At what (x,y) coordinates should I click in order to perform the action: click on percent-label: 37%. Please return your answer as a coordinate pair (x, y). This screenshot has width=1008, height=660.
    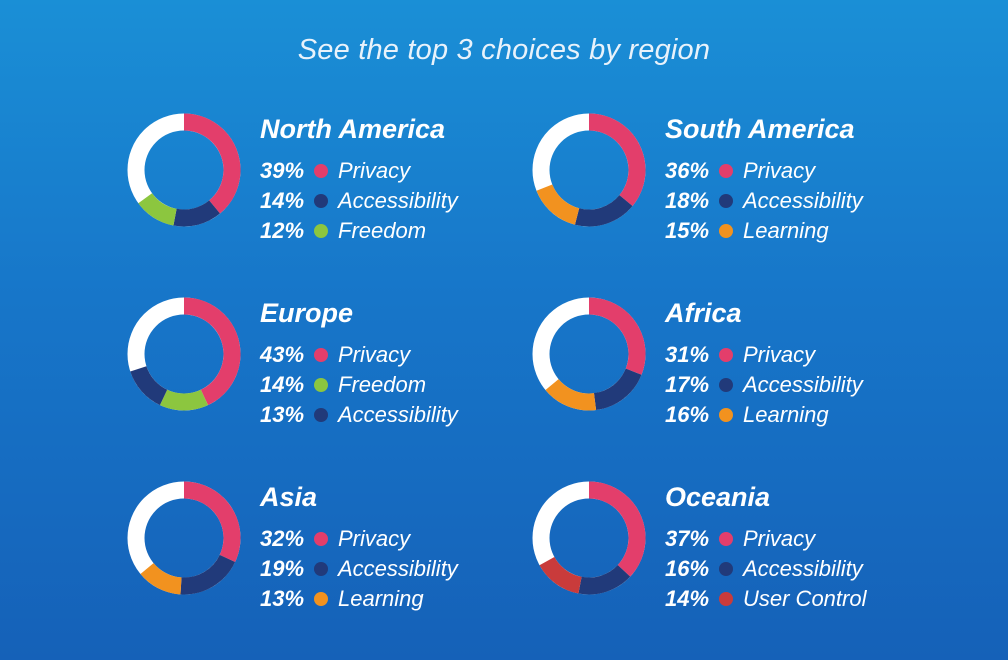
    Looking at the image, I should click on (687, 538).